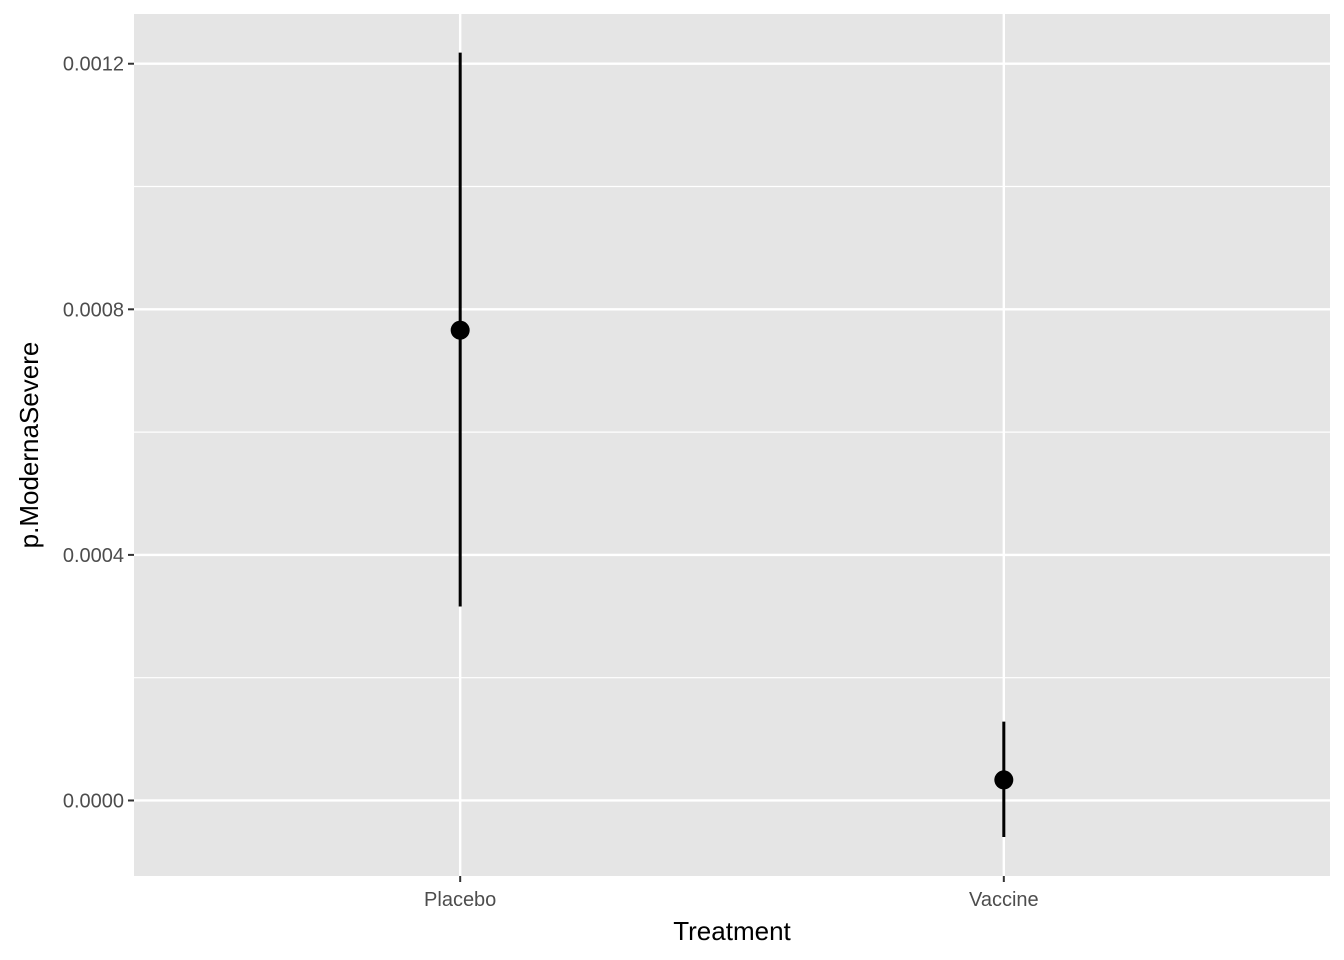 The height and width of the screenshot is (960, 1344). What do you see at coordinates (732, 931) in the screenshot?
I see `x-axis-title: Treatment` at bounding box center [732, 931].